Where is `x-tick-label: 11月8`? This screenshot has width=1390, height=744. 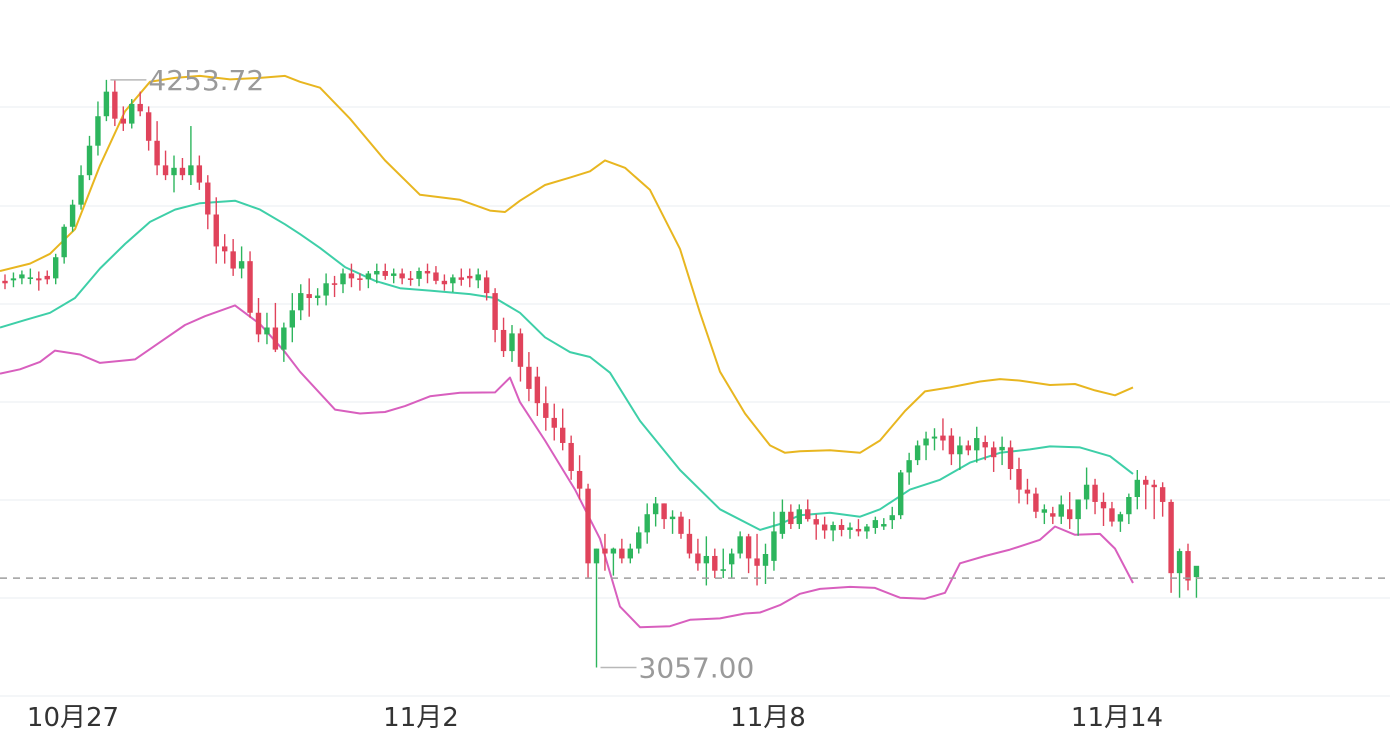 x-tick-label: 11月8 is located at coordinates (768, 718).